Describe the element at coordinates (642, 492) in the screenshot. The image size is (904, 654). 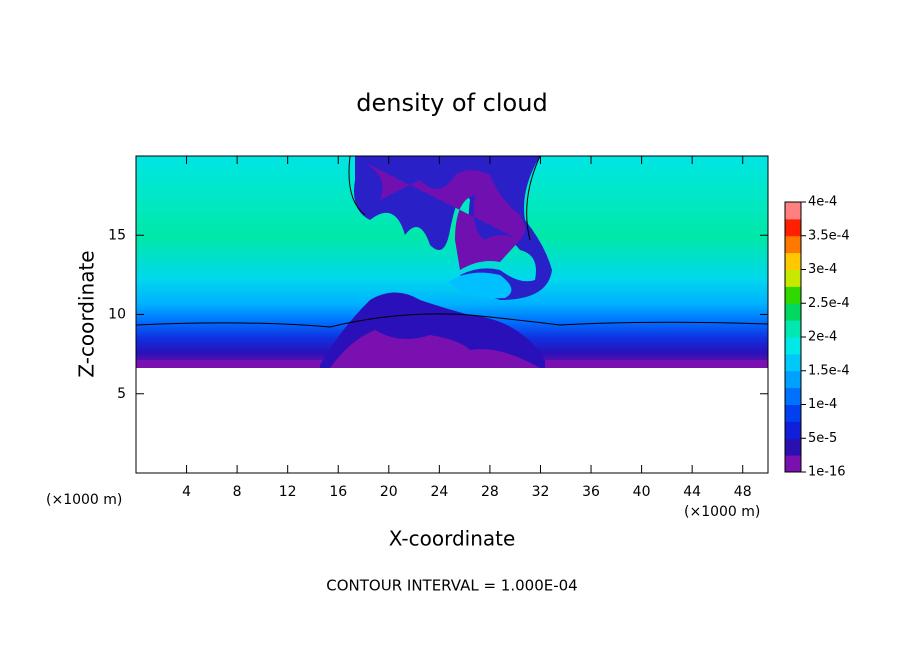
I see `x-tick-label: 40` at that location.